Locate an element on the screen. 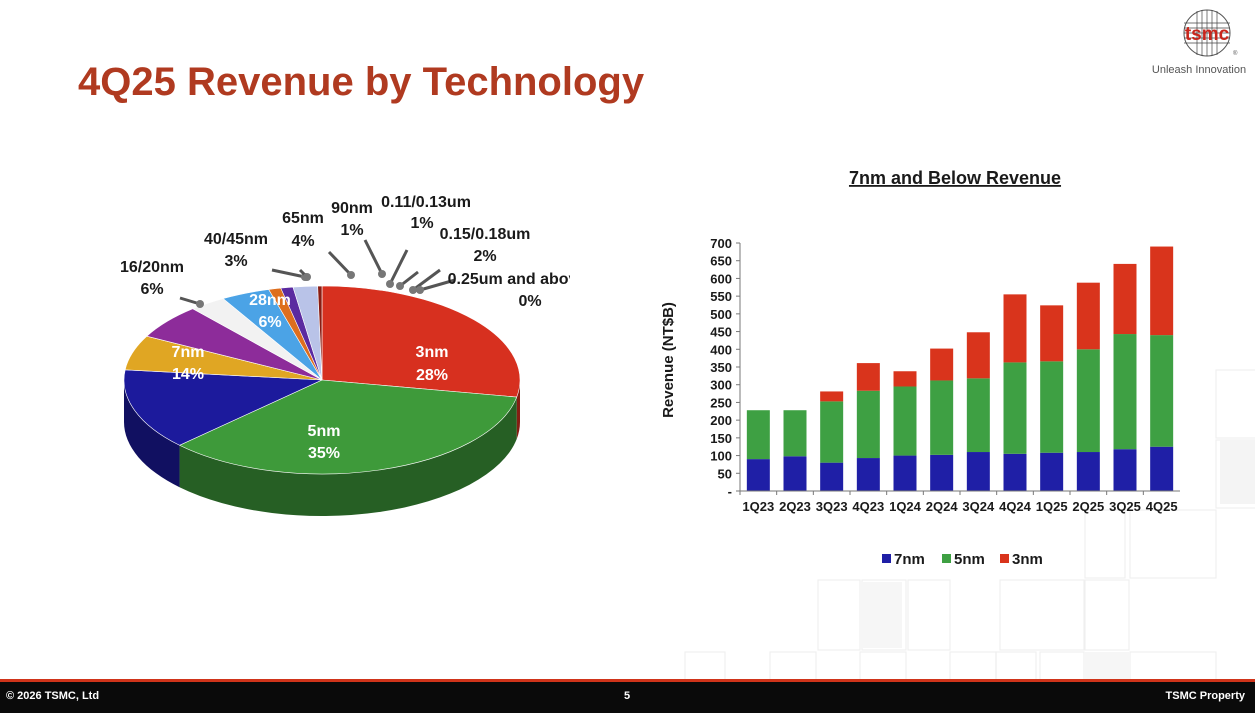 This screenshot has height=713, width=1255. y-tick-label: 700 is located at coordinates (721, 243).